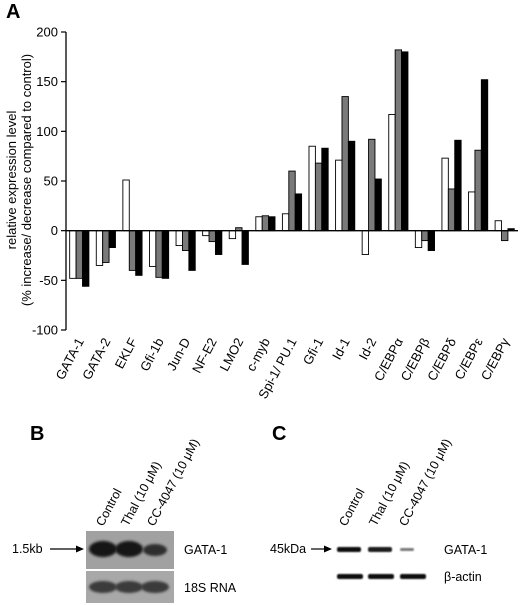 Image resolution: width=520 pixels, height=605 pixels. Describe the element at coordinates (321, 549) in the screenshot. I see `blot-c-arrow` at that location.